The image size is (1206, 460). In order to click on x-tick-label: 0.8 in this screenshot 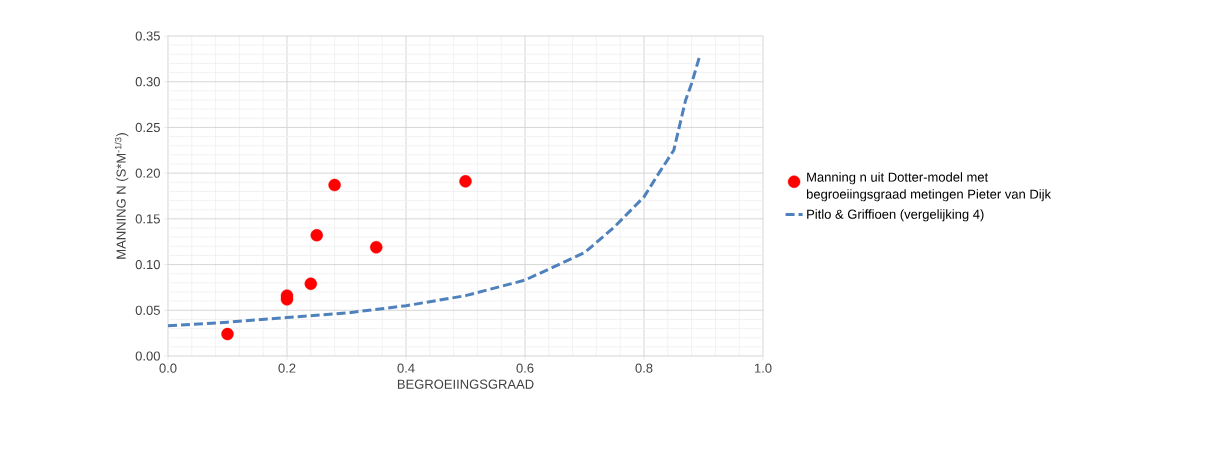, I will do `click(644, 368)`.